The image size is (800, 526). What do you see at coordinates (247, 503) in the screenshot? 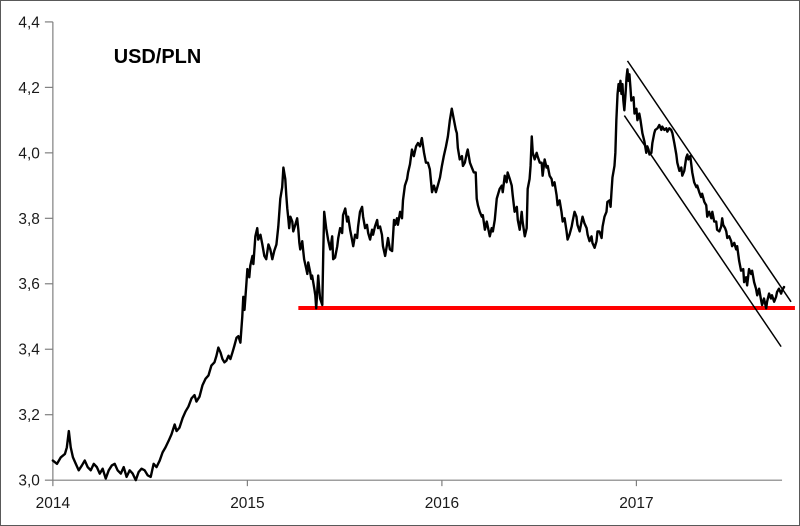
I see `x-tick-label: 2015` at bounding box center [247, 503].